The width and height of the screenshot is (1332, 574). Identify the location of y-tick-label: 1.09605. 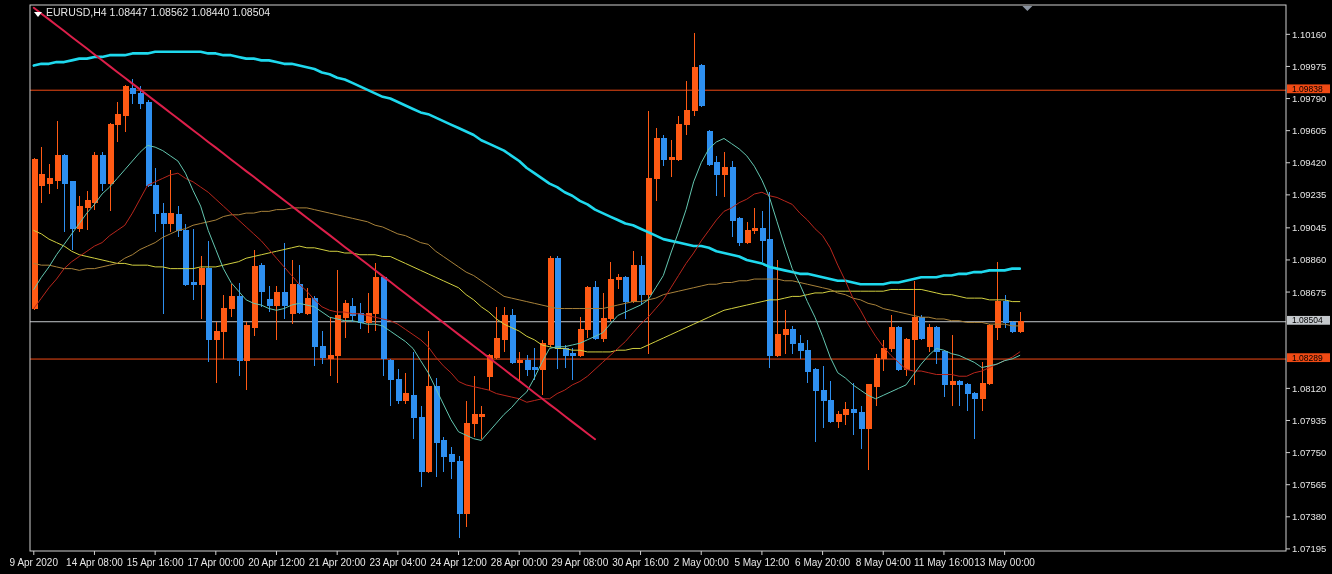
(1309, 131).